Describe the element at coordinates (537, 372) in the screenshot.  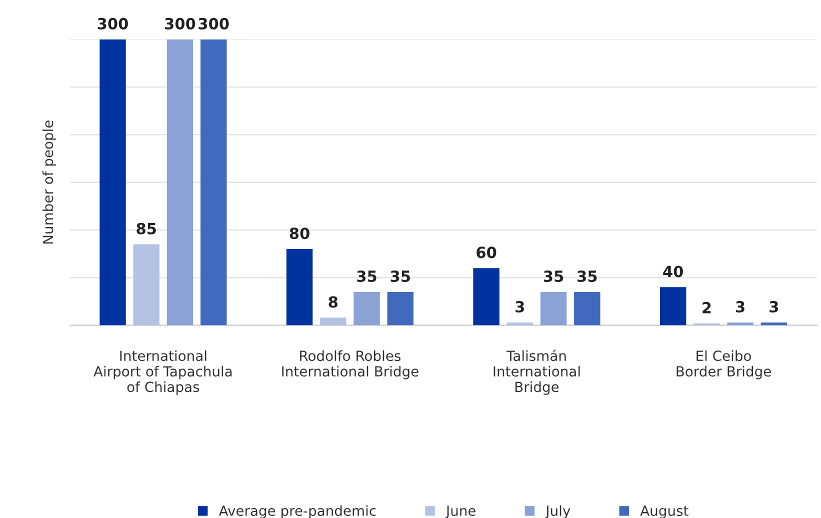
I see `x-tick-label: Talismán International Bridge` at that location.